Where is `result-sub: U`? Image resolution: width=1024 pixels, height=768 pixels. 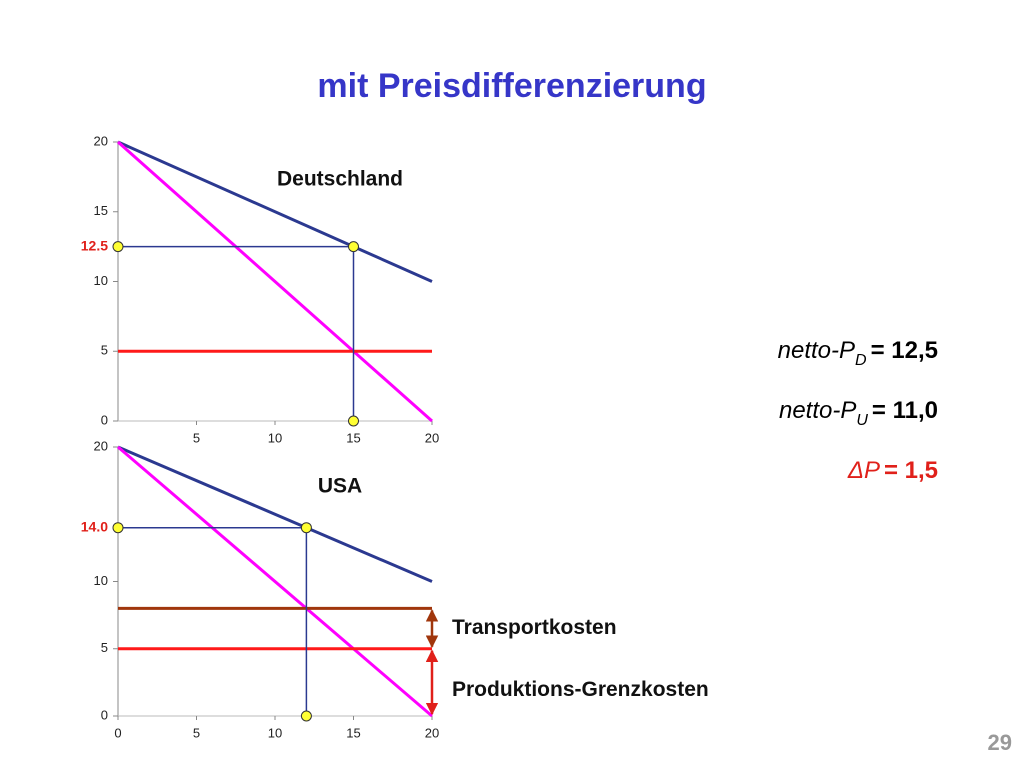 result-sub: U is located at coordinates (862, 420).